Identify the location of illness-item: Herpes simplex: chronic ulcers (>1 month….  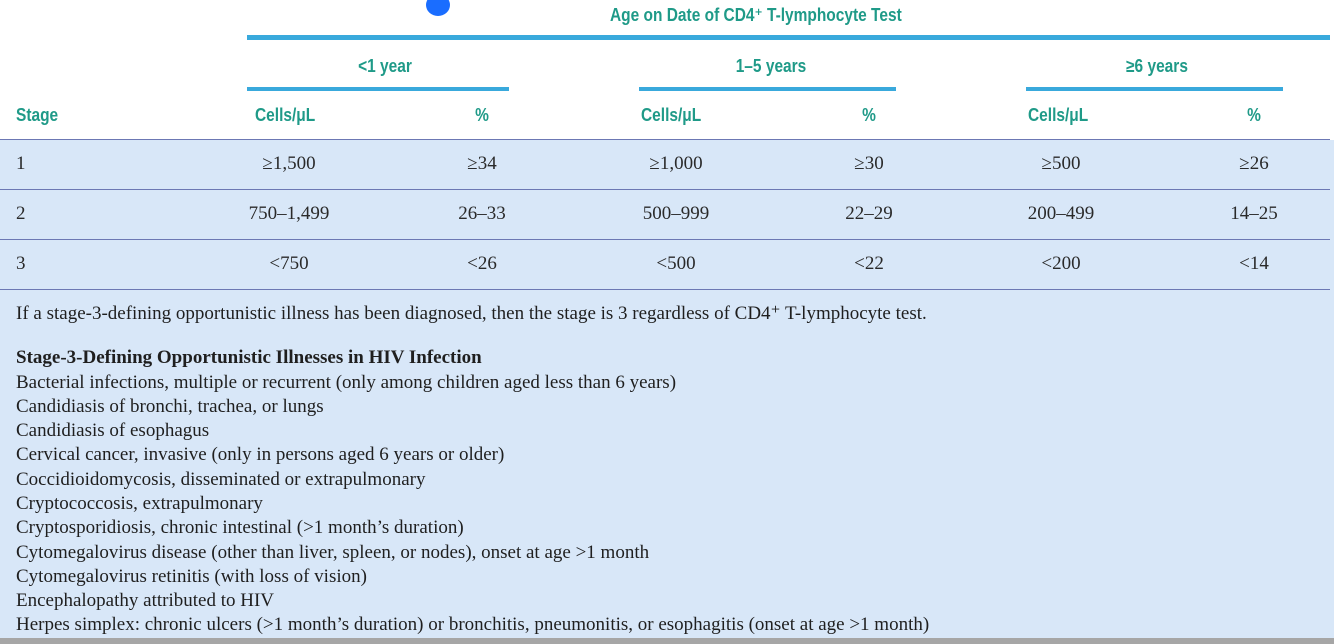
(473, 625).